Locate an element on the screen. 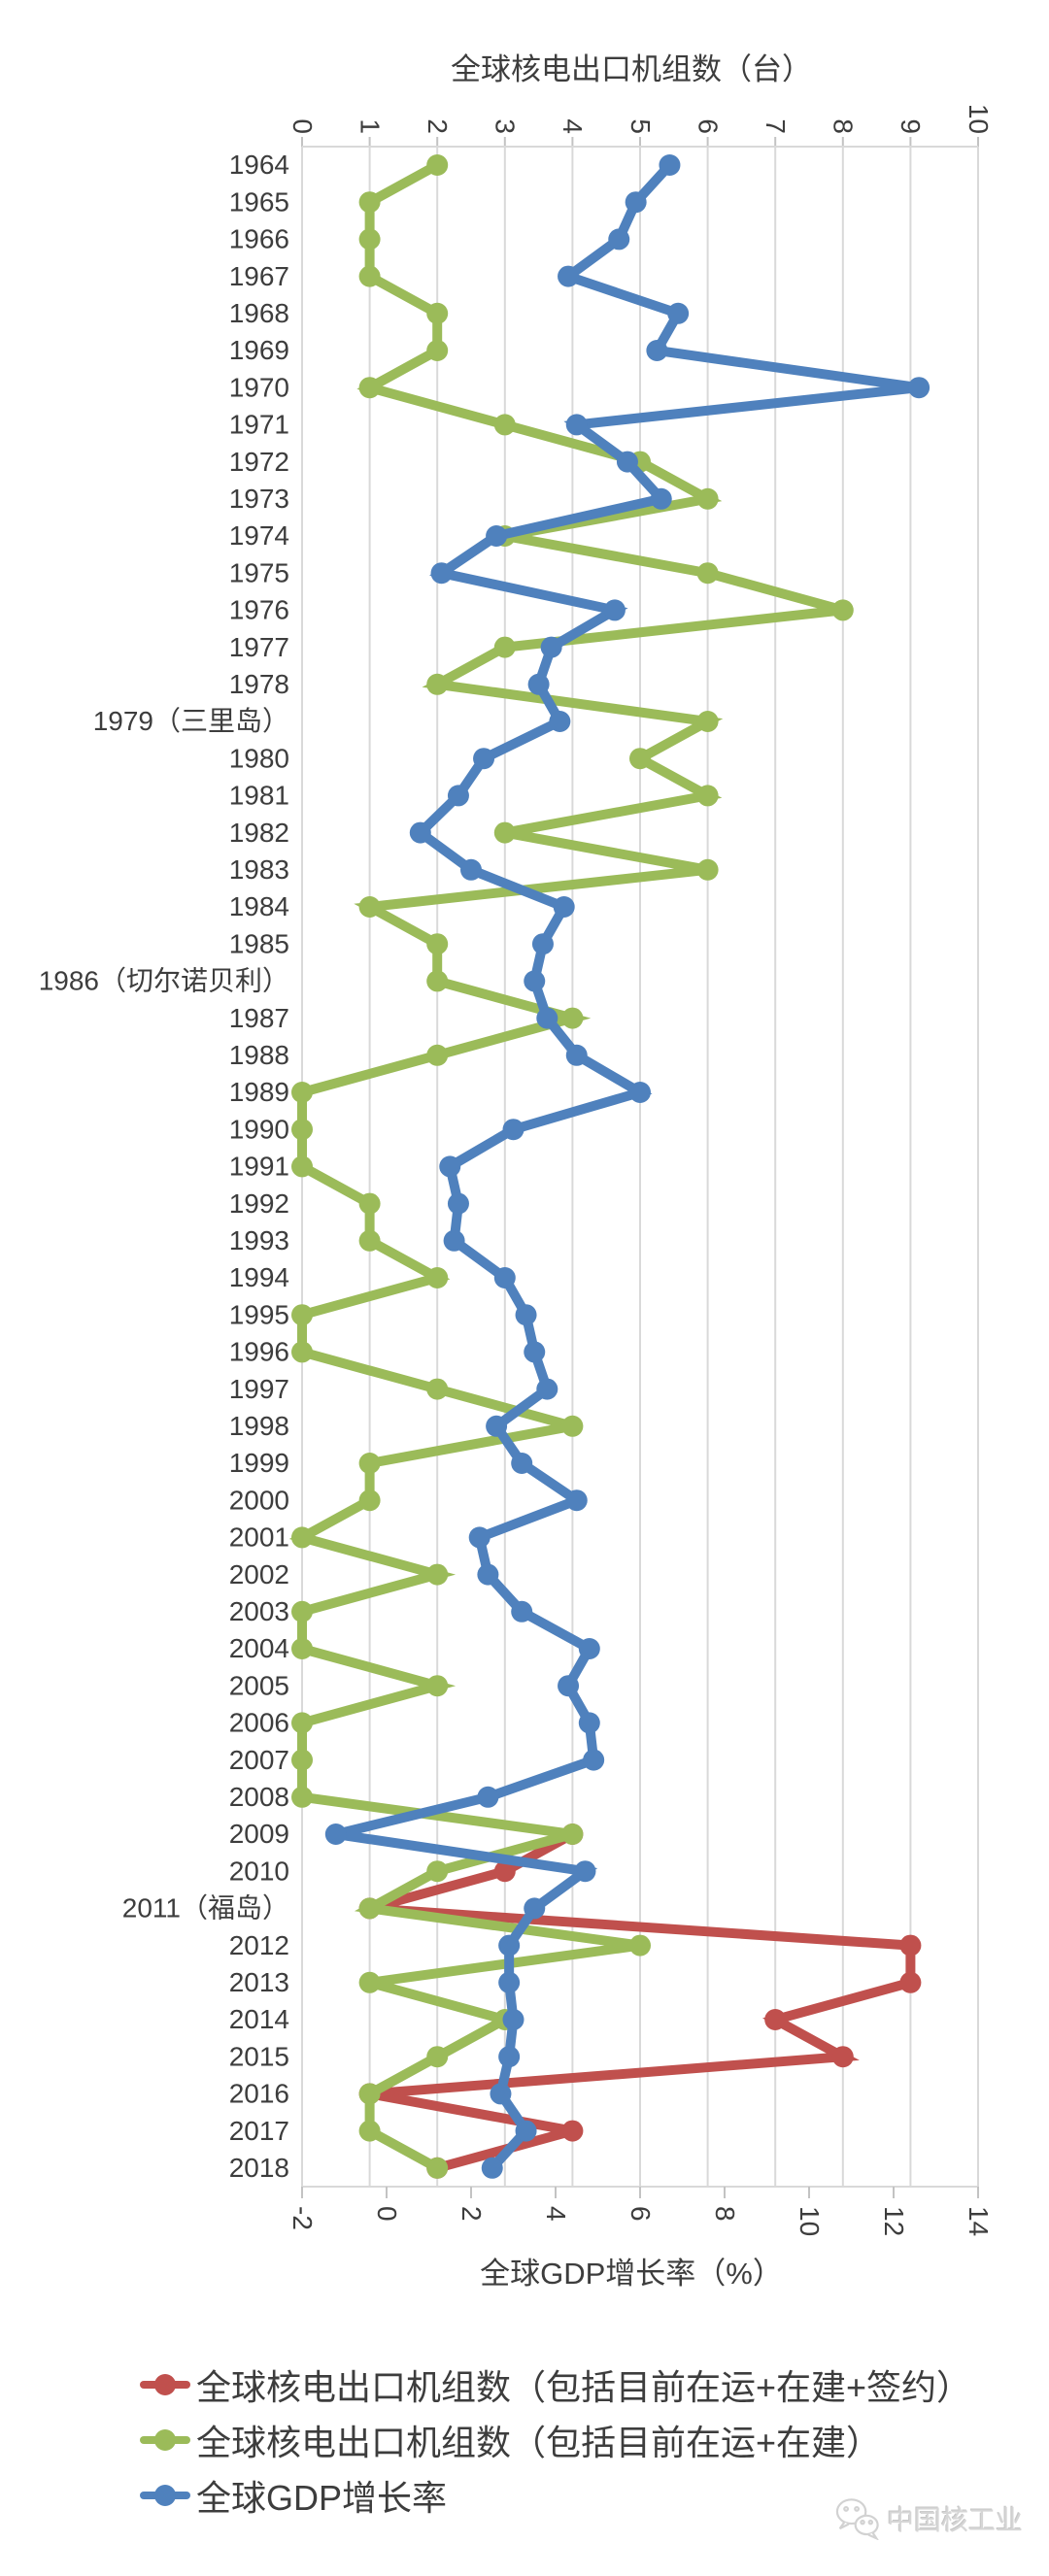 This screenshot has width=1049, height=2576. top-axis-tick-label: 7 is located at coordinates (776, 126).